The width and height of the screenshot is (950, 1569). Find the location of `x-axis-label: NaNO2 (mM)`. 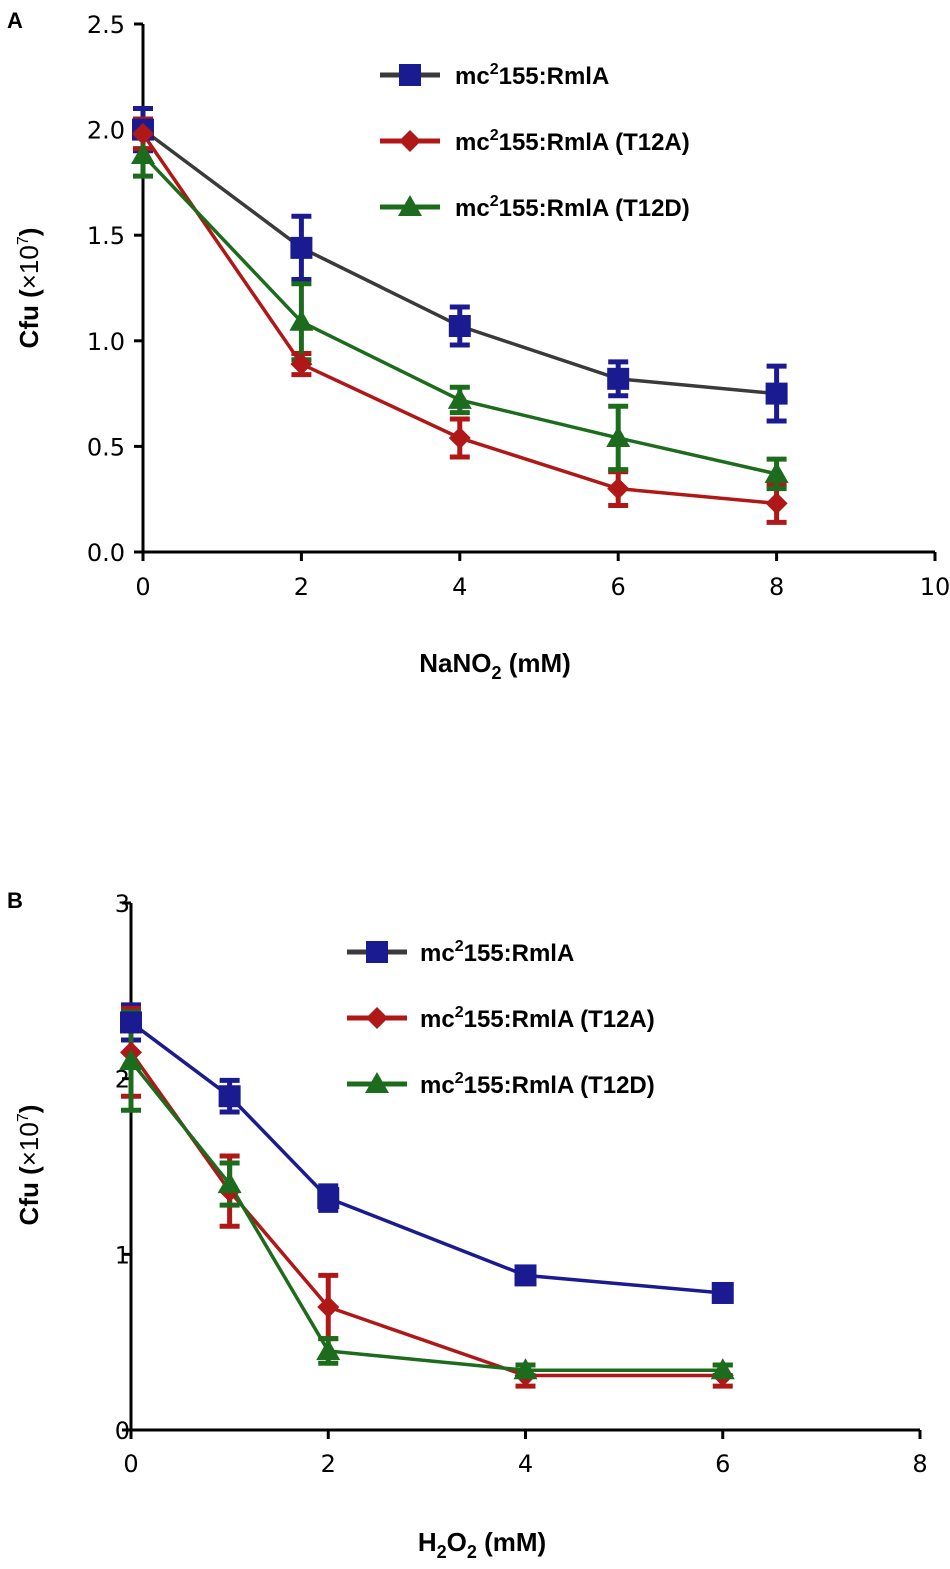

x-axis-label: NaNO2 (mM) is located at coordinates (495, 665).